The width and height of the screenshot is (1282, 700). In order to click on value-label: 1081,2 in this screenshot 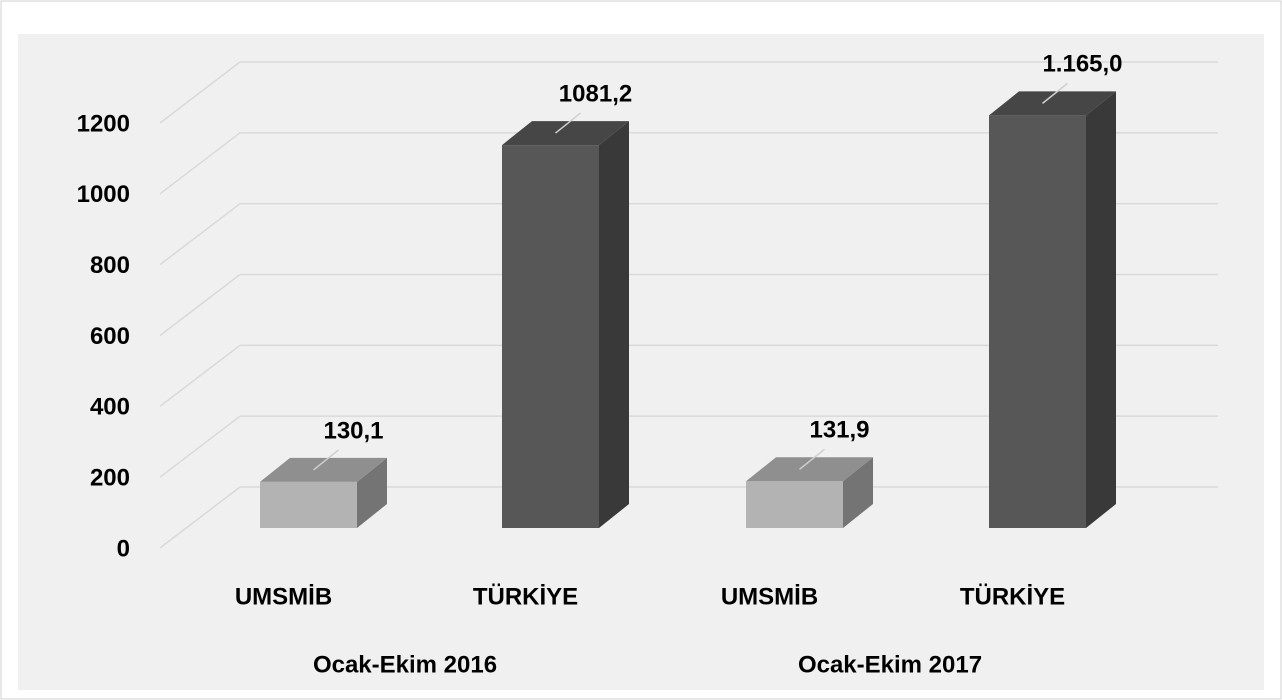, I will do `click(595, 93)`.